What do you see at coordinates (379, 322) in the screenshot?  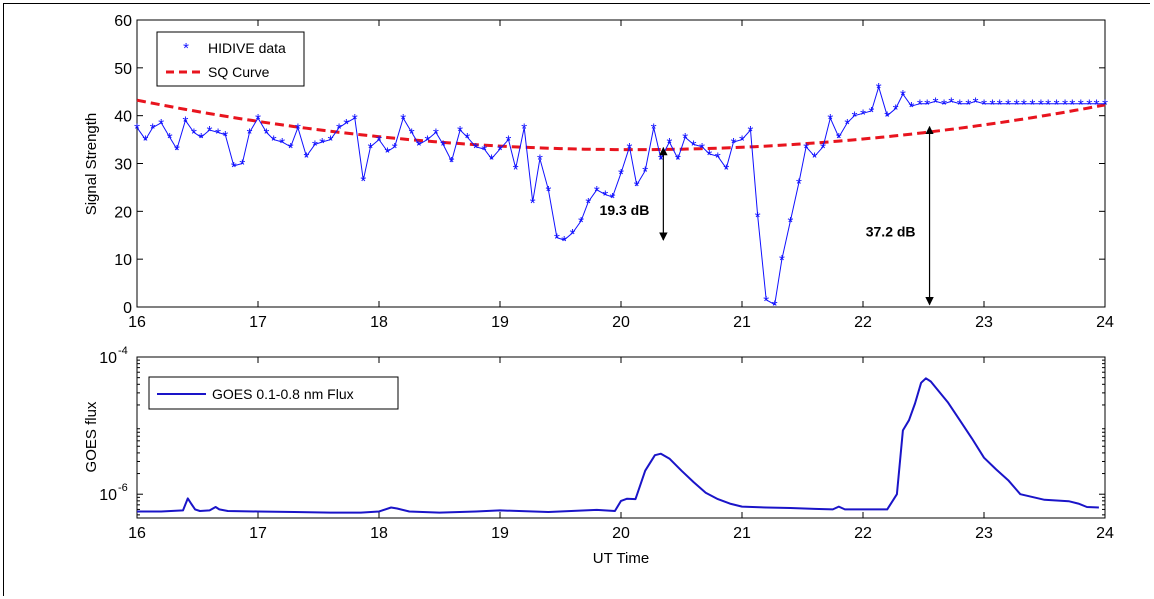 I see `top-x-tick-label: 18` at bounding box center [379, 322].